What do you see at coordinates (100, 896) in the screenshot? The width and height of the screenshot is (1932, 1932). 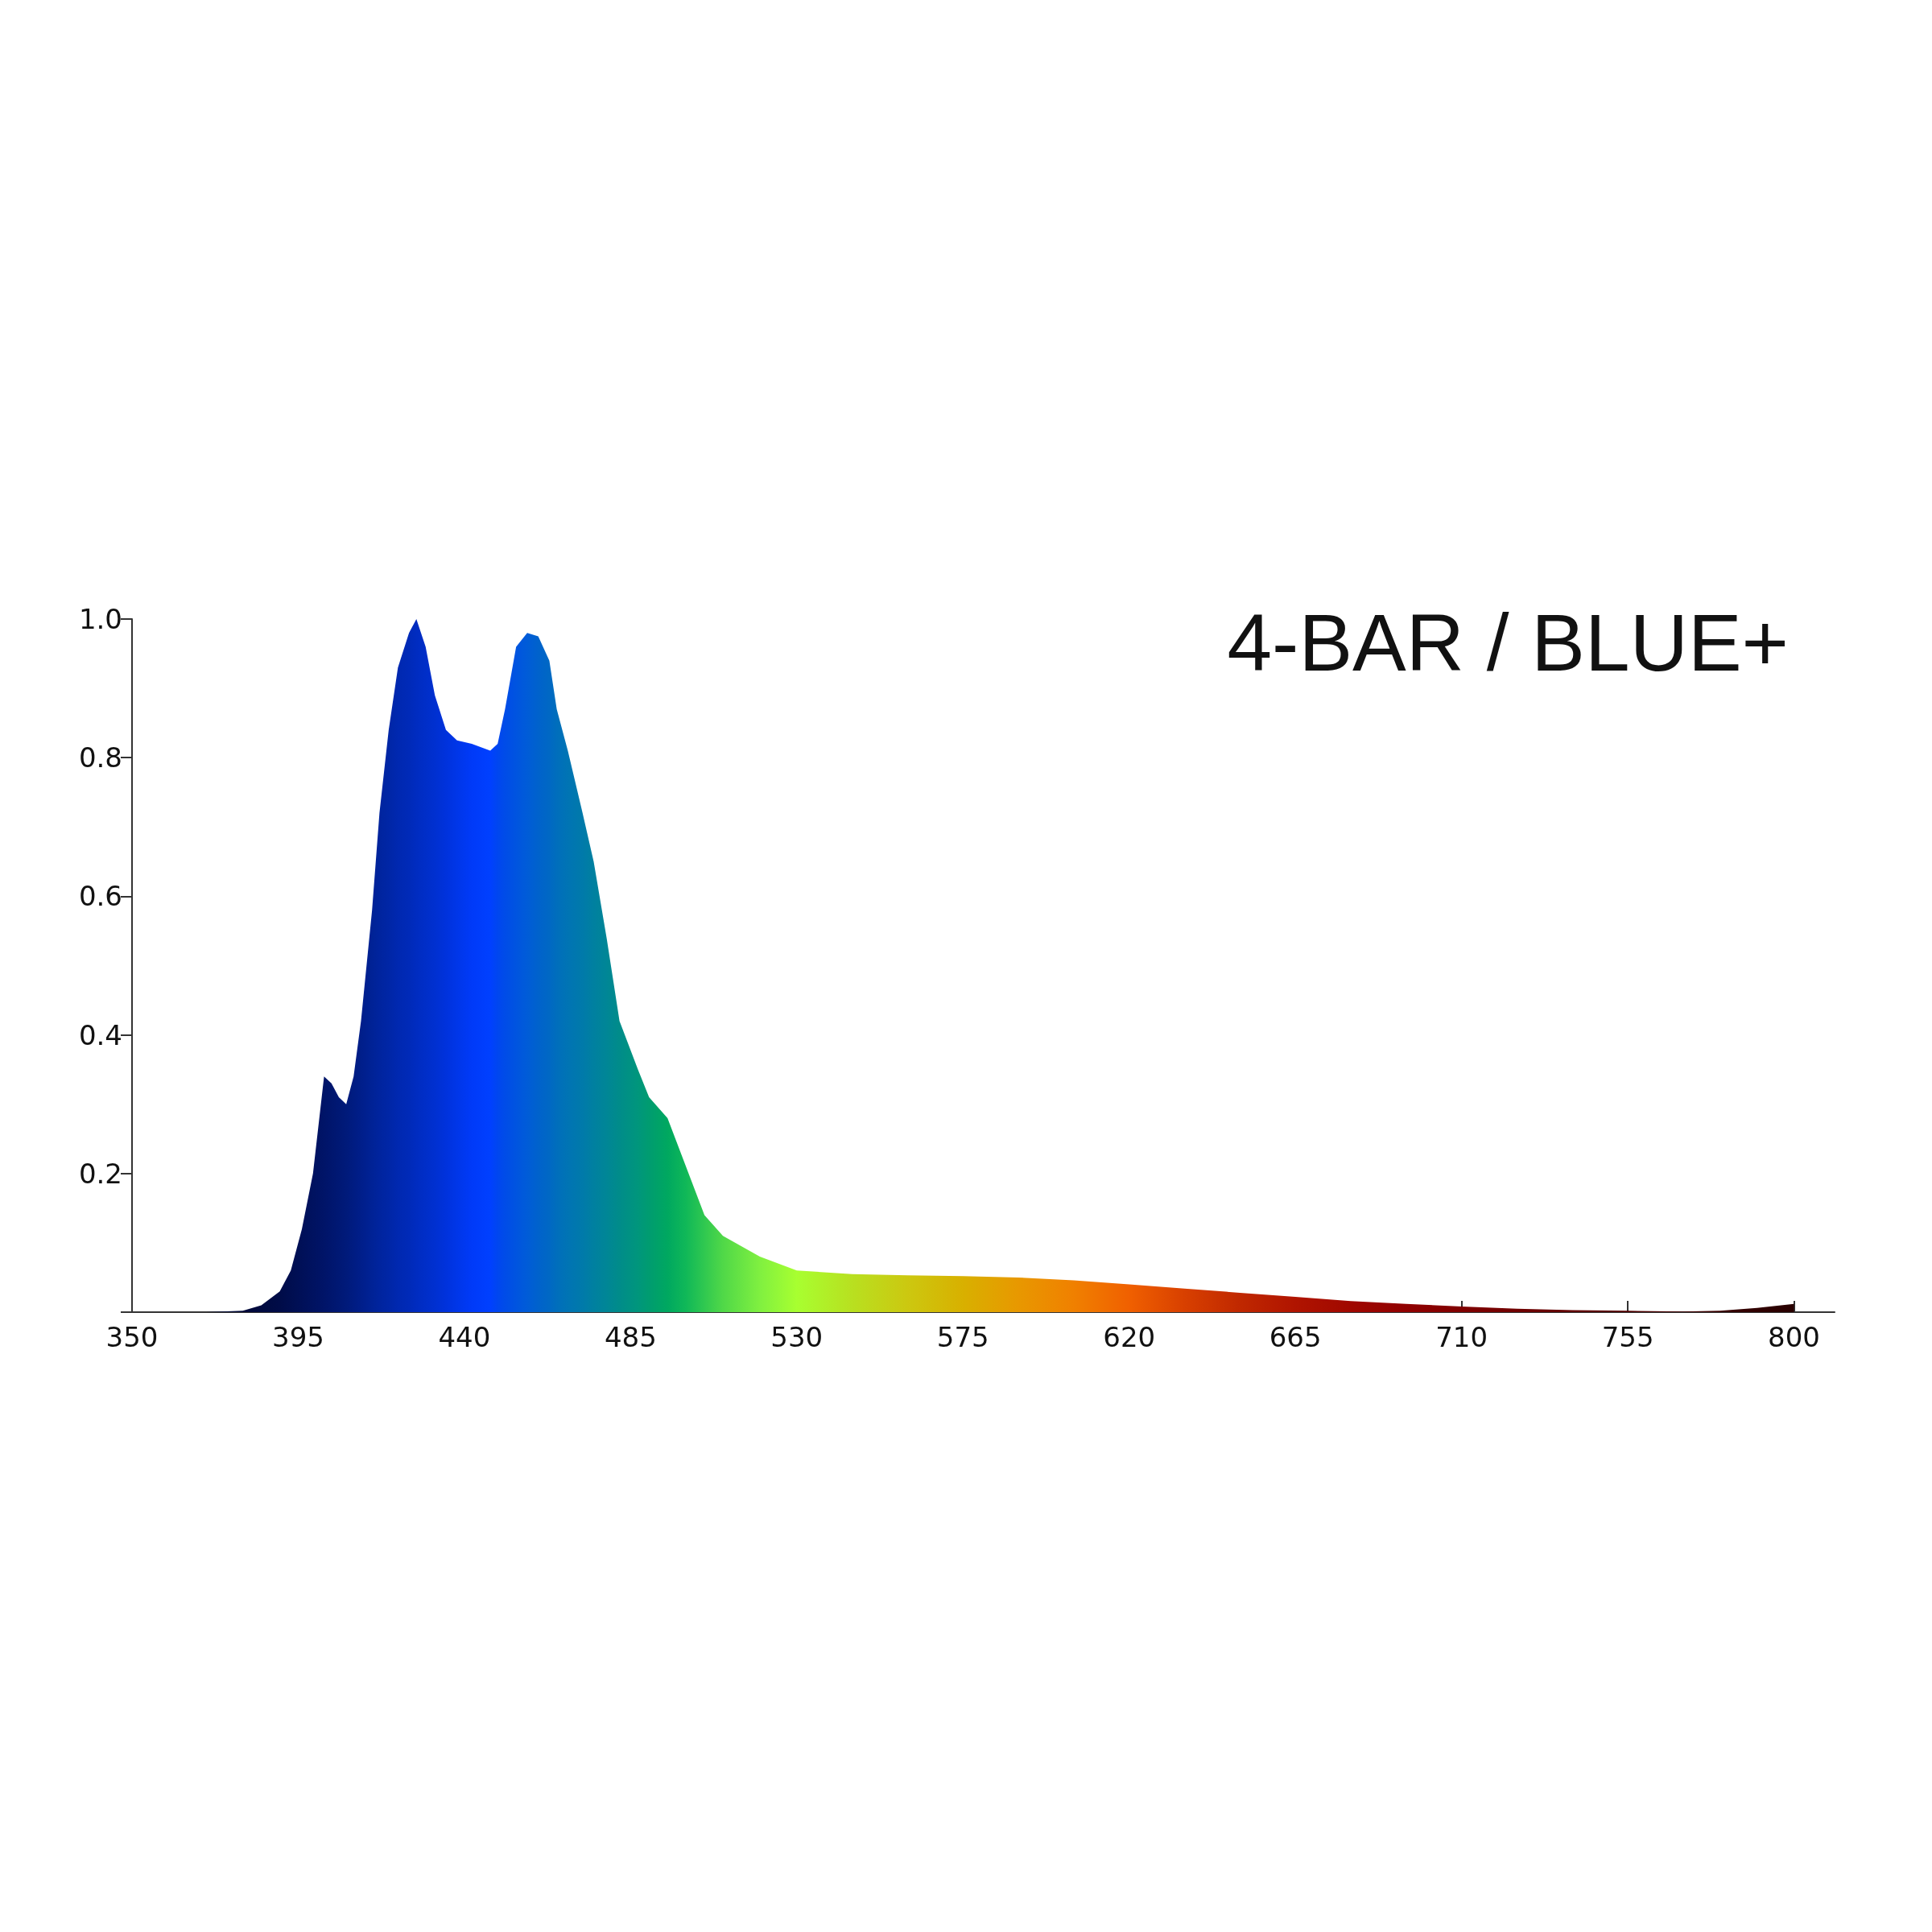 I see `y-tick-label: 0.6` at bounding box center [100, 896].